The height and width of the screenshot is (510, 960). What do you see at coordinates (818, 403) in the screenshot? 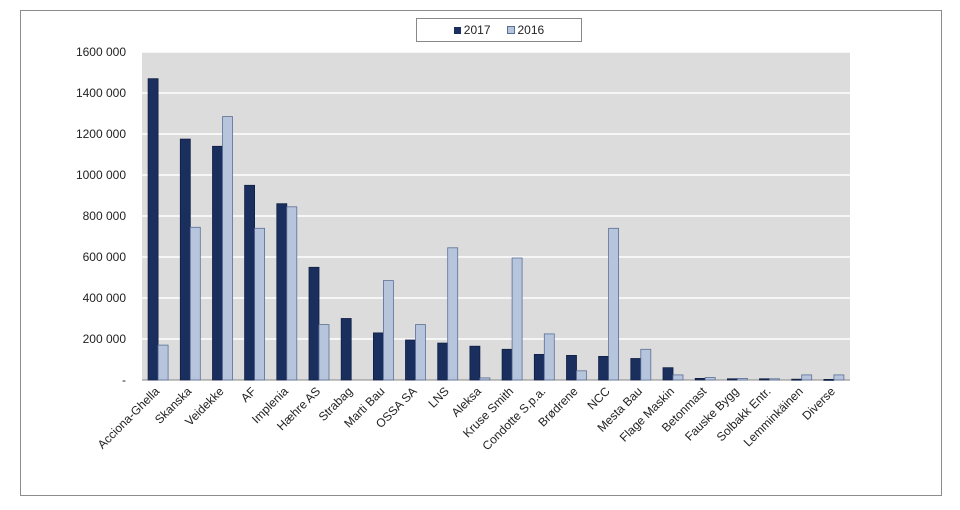
I see `category-label: Diverse` at bounding box center [818, 403].